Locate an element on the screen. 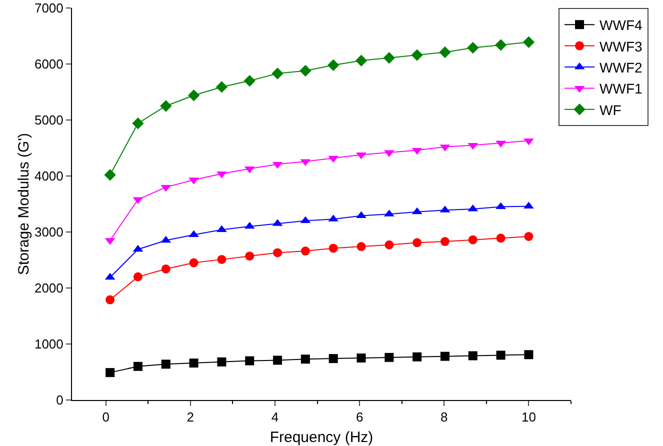  y-tick-label: 3000 is located at coordinates (49, 232).